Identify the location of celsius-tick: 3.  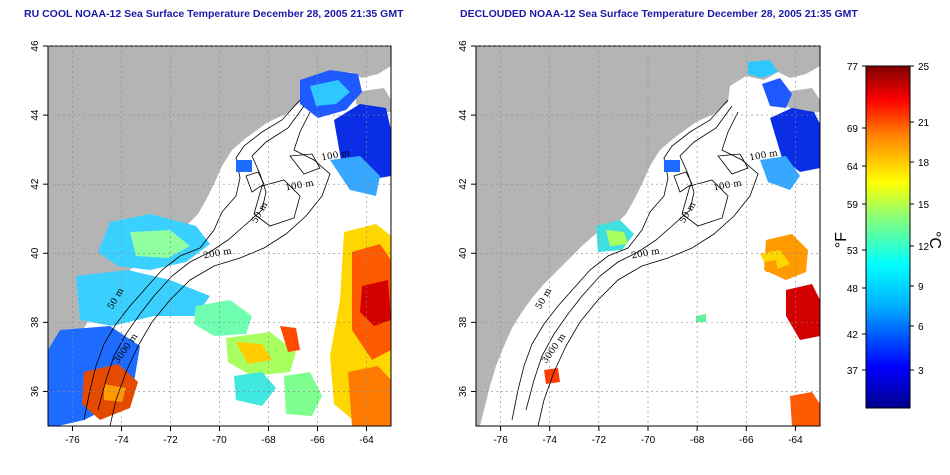
(921, 371).